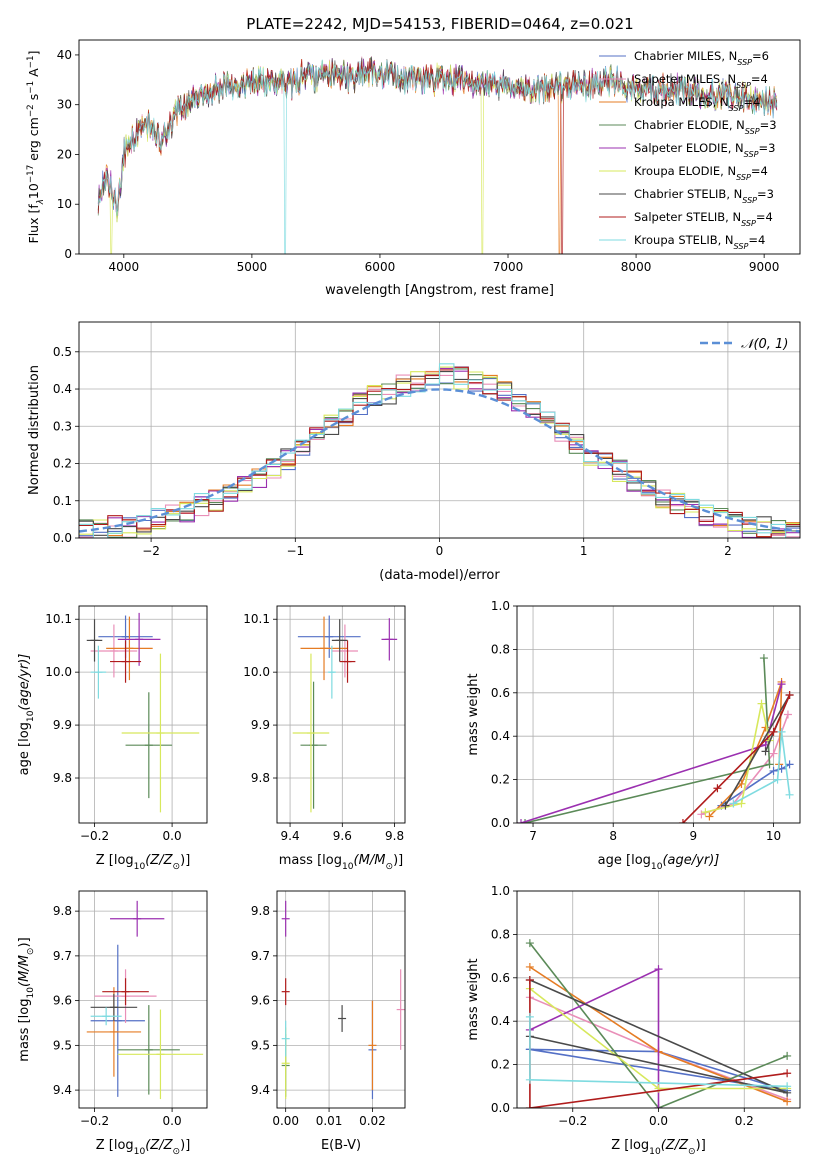 This screenshot has height=1170, width=819. I want to click on label-part: (M/M, so click(370, 860).